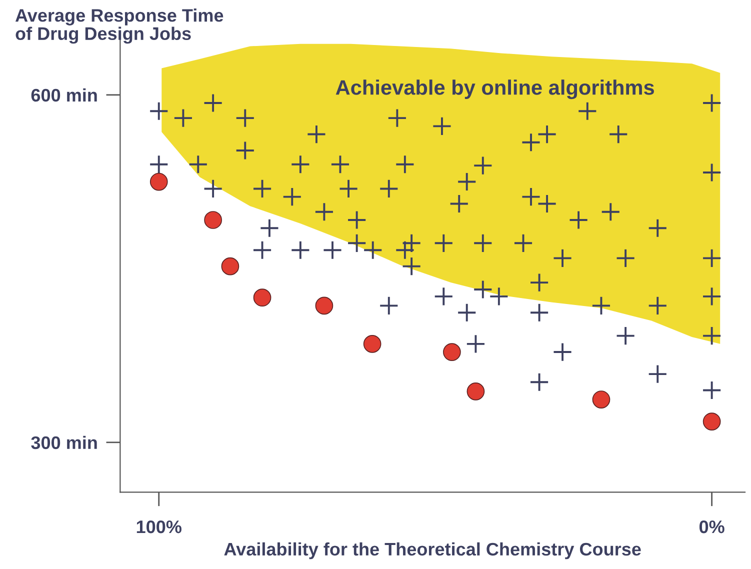  What do you see at coordinates (711, 527) in the screenshot?
I see `x-tick-label: 0%` at bounding box center [711, 527].